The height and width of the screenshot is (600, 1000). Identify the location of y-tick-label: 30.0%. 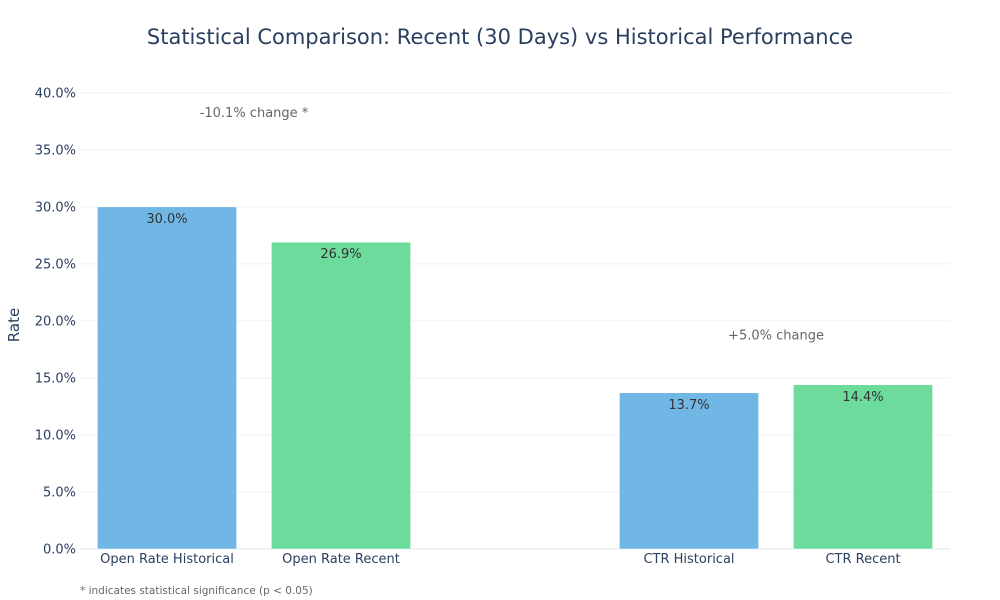
(55, 207).